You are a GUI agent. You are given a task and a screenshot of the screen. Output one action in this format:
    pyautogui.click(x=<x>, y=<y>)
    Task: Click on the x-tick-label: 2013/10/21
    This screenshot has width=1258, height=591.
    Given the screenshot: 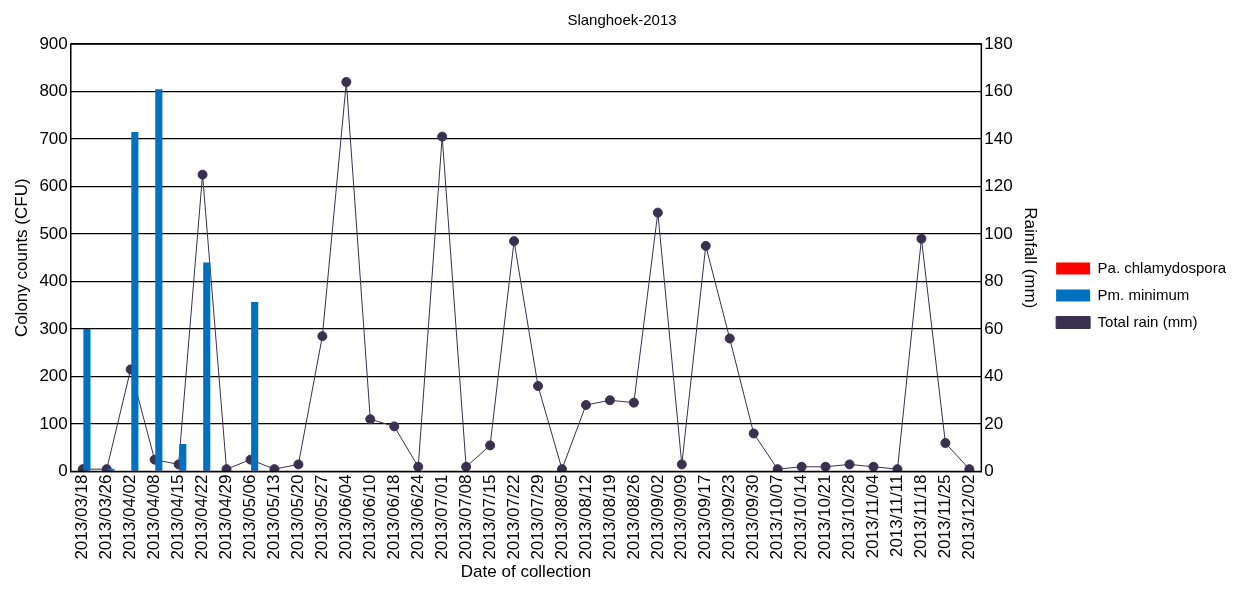 What is the action you would take?
    pyautogui.click(x=825, y=517)
    